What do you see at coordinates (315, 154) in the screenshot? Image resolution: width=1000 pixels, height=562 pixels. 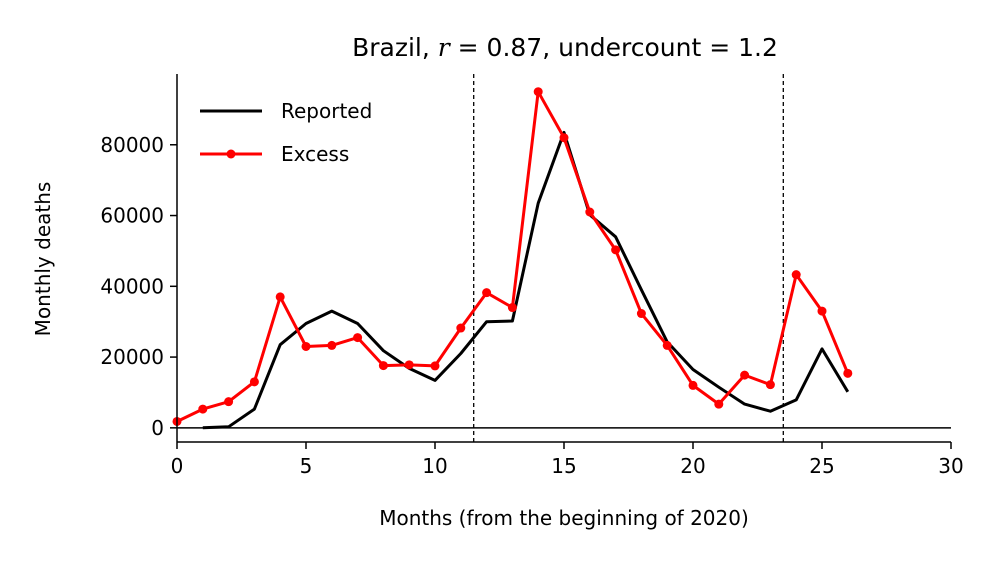 I see `legend-label-excess: Excess` at bounding box center [315, 154].